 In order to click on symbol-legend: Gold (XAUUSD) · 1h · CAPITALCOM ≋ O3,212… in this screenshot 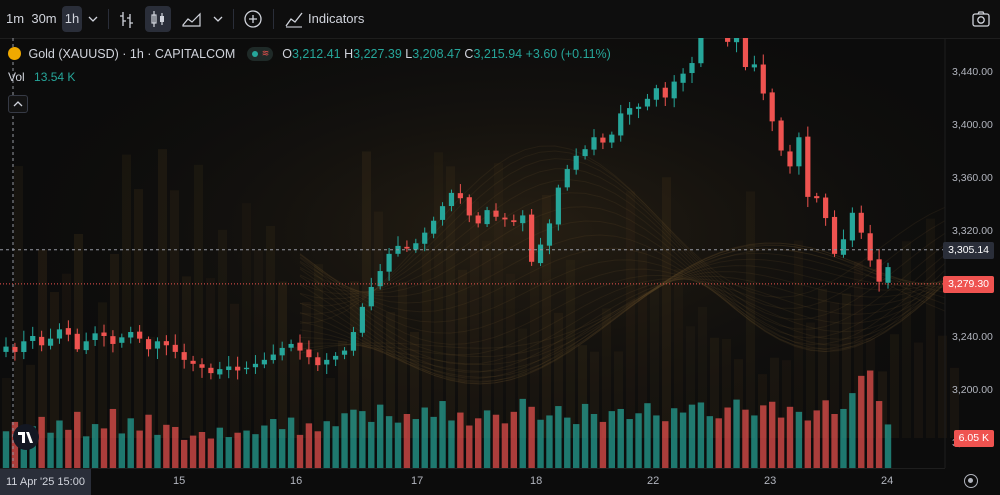, I will do `click(309, 57)`.